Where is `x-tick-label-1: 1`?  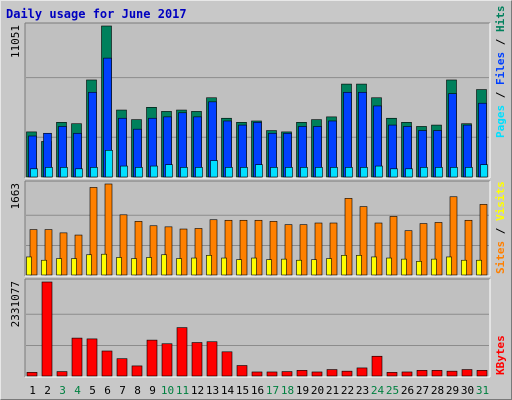 x-tick-label-1: 1 is located at coordinates (32, 390).